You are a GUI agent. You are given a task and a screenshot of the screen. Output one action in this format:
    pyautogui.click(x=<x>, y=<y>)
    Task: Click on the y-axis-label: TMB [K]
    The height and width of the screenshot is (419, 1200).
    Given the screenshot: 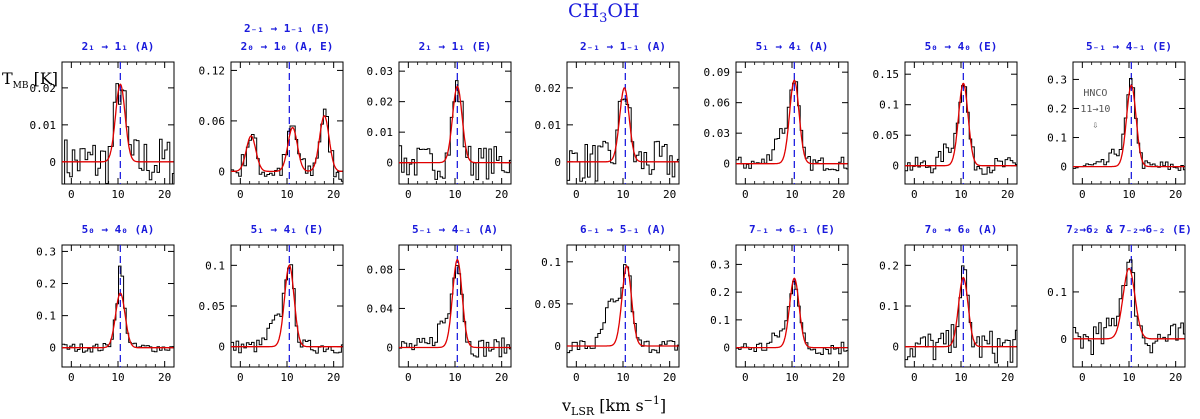 What is the action you would take?
    pyautogui.click(x=30, y=80)
    